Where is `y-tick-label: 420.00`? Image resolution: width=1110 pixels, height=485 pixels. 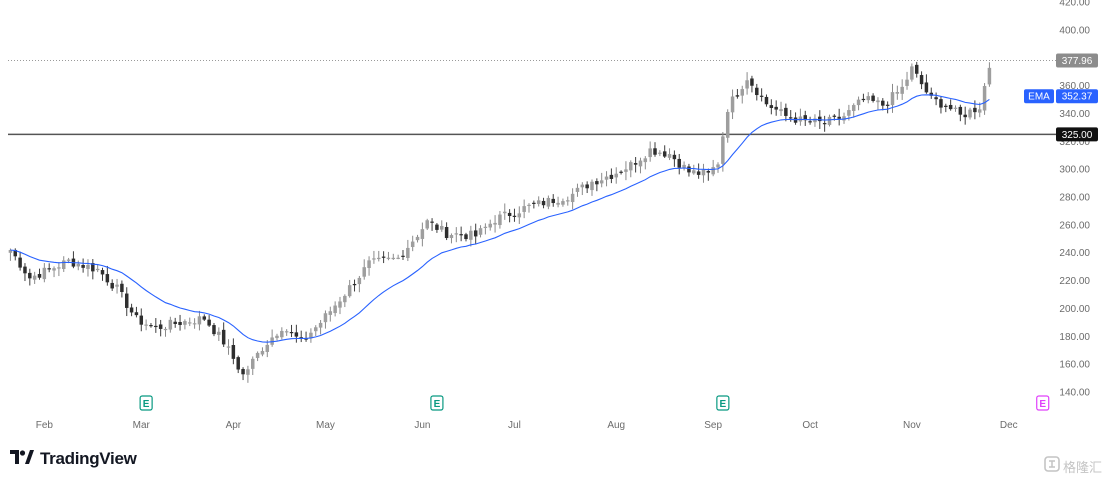
y-tick-label: 420.00 is located at coordinates (1074, 4).